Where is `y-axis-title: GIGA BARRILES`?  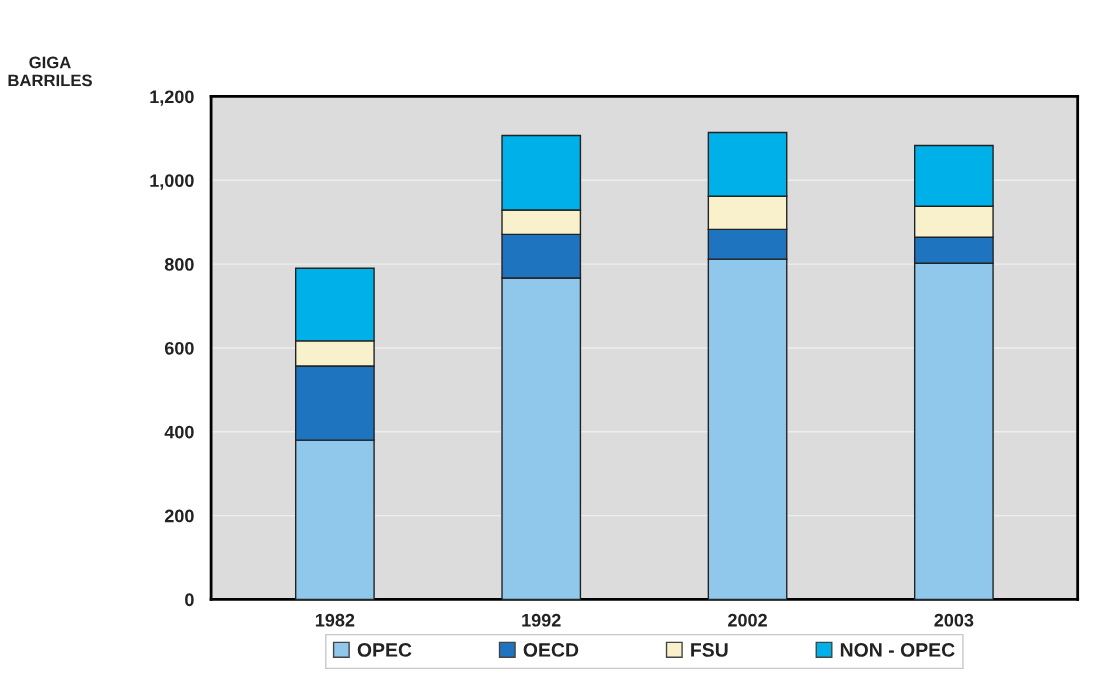 y-axis-title: GIGA BARRILES is located at coordinates (50, 71).